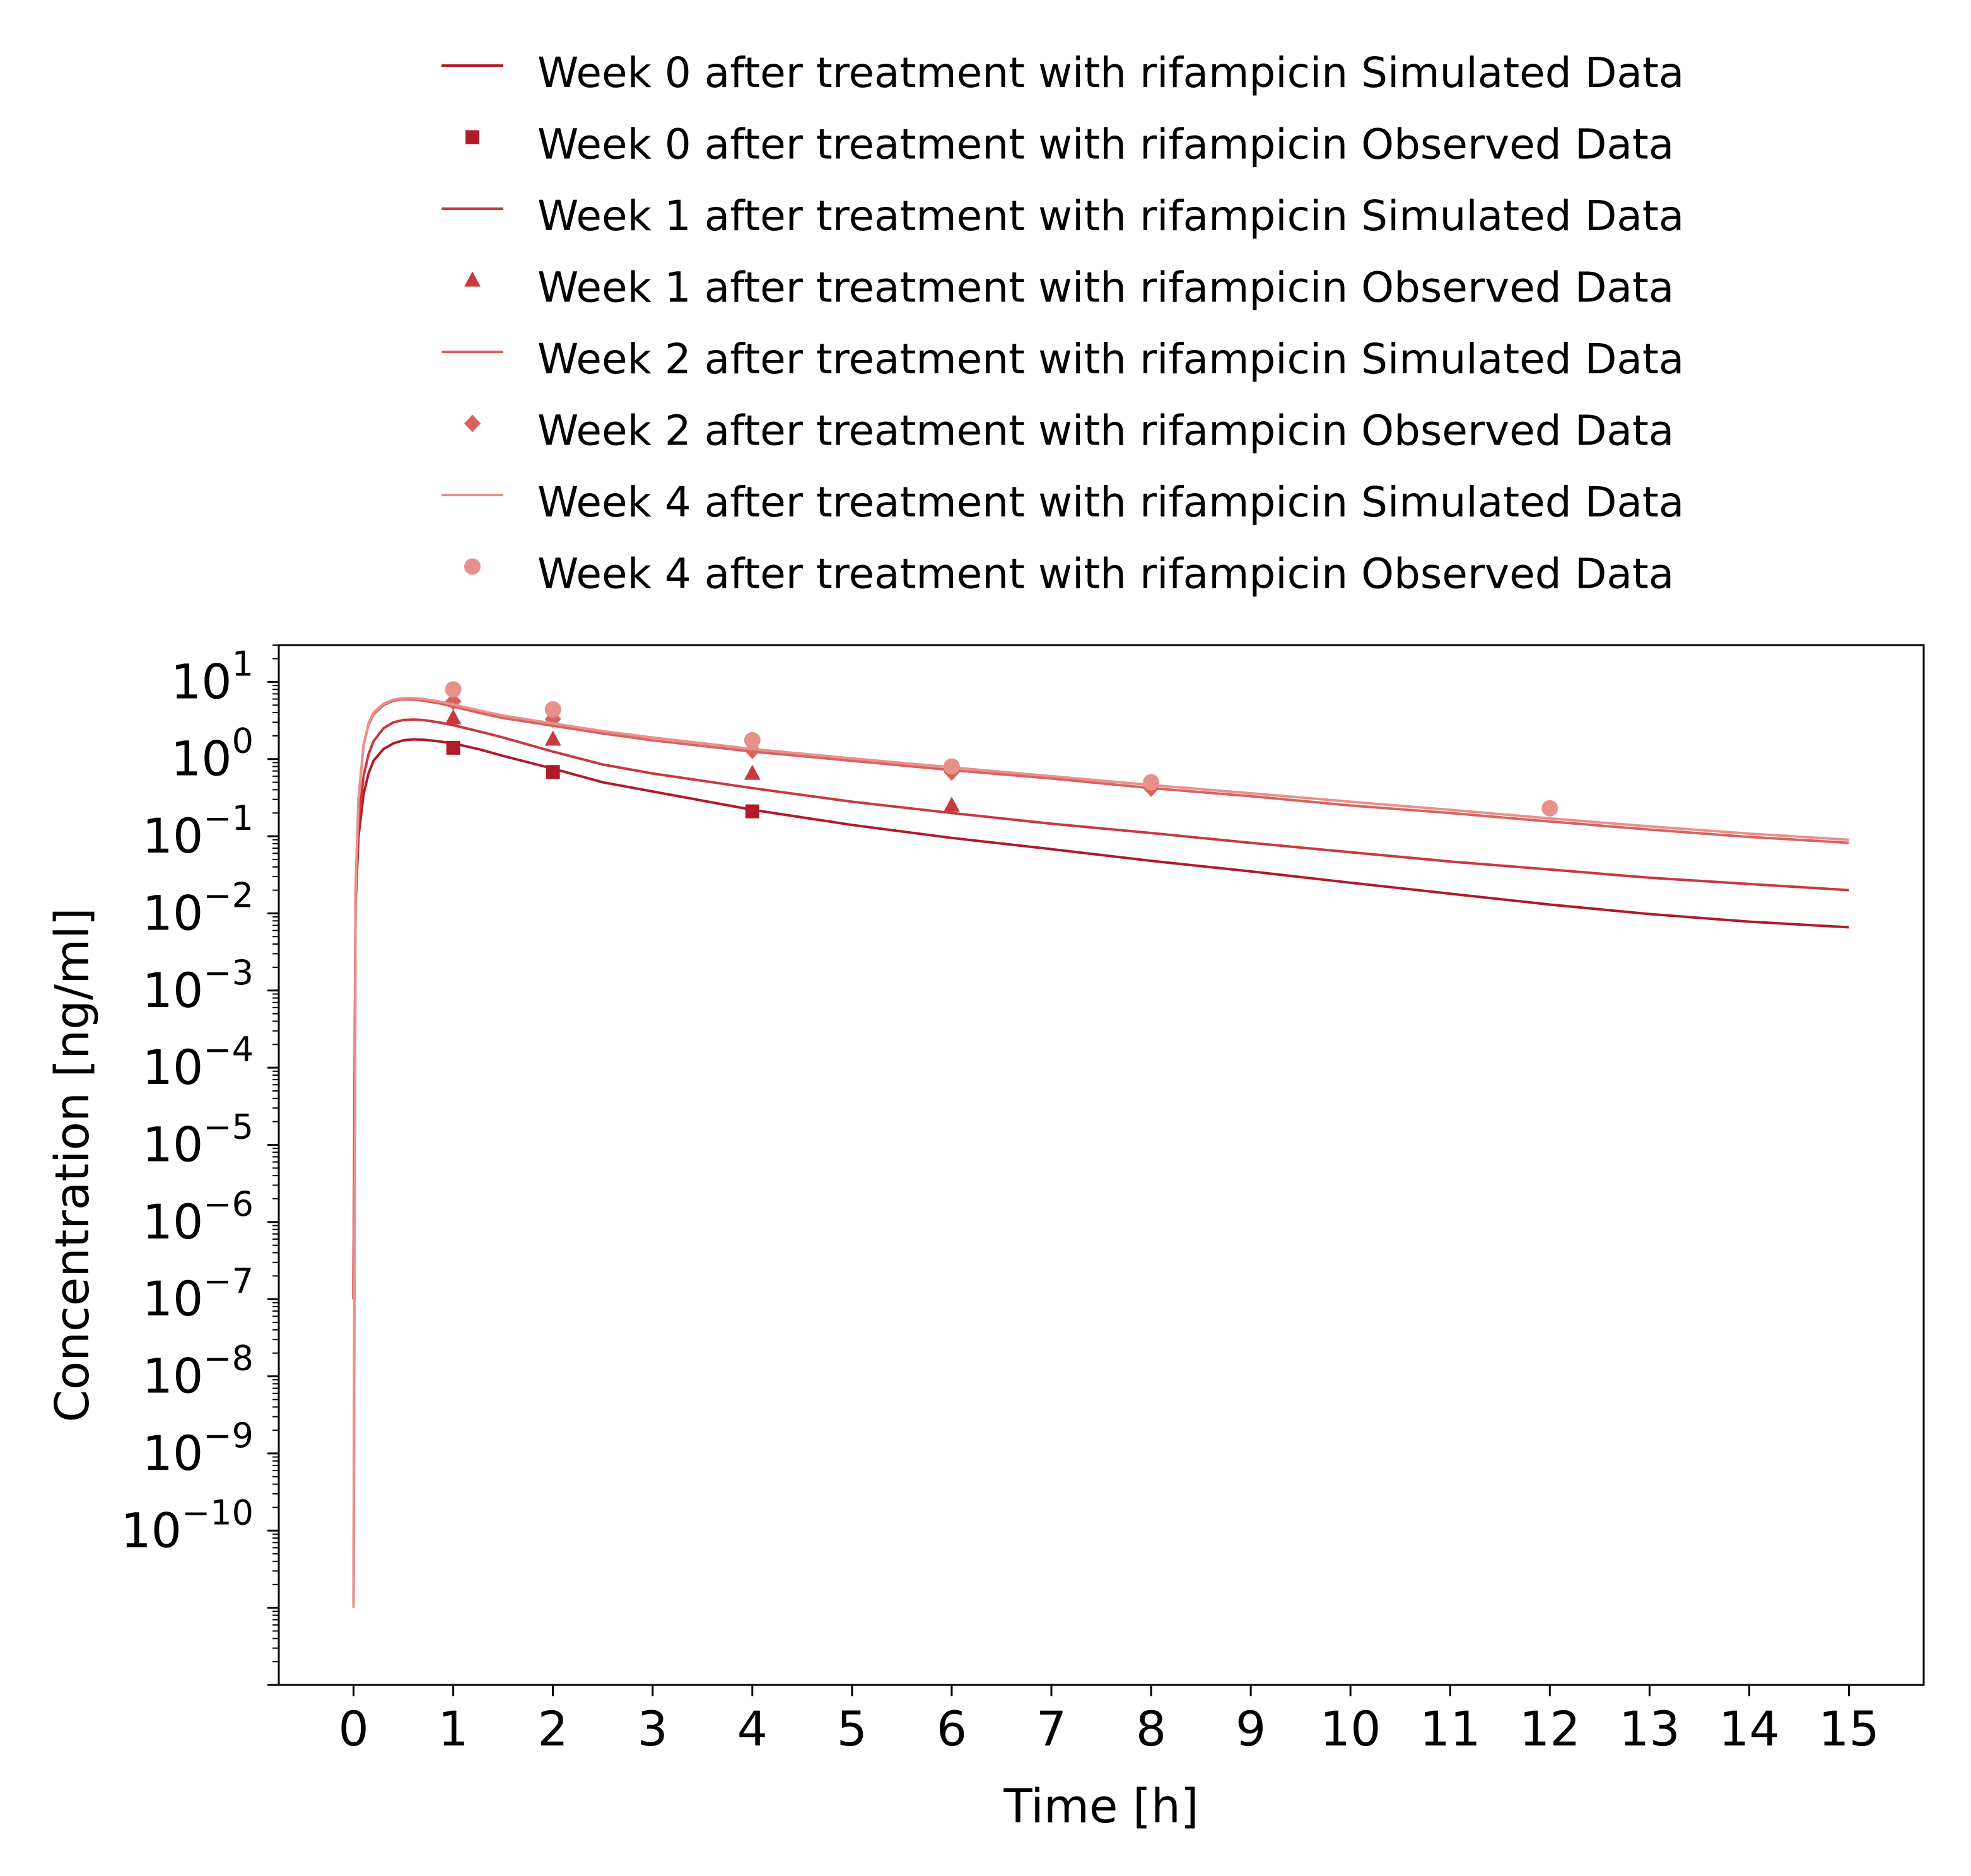  Describe the element at coordinates (1649, 1729) in the screenshot. I see `x-tick-label: 13` at that location.